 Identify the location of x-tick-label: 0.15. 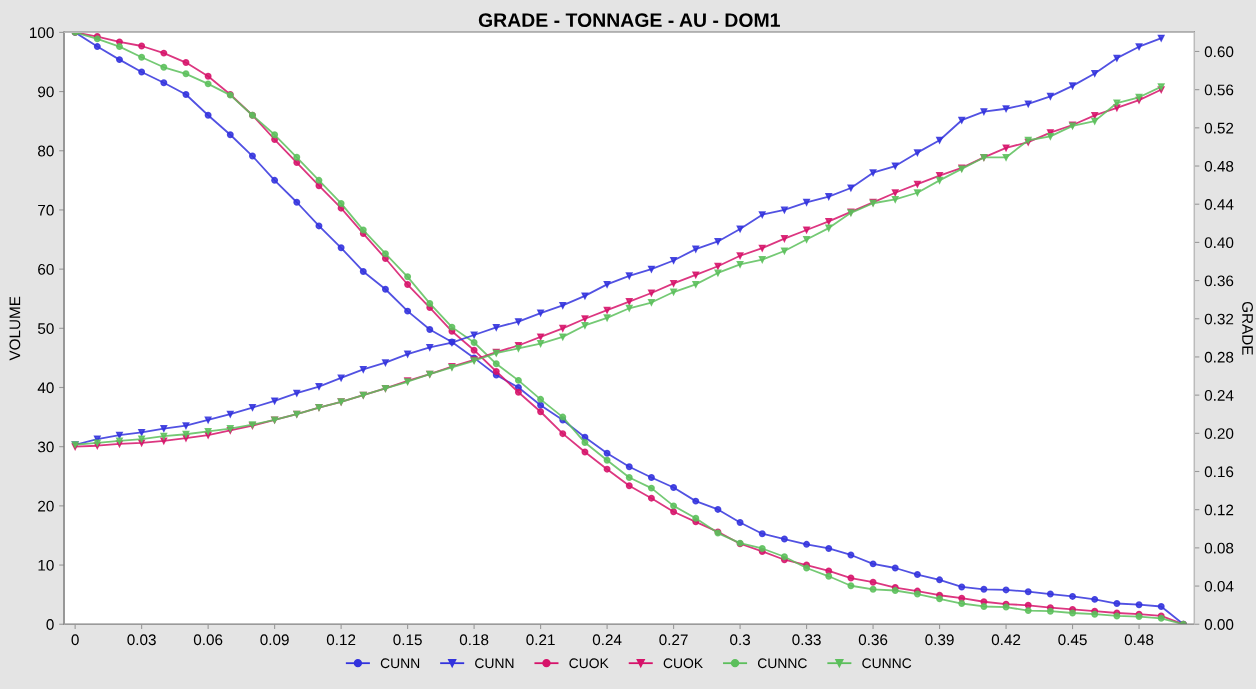
(407, 640).